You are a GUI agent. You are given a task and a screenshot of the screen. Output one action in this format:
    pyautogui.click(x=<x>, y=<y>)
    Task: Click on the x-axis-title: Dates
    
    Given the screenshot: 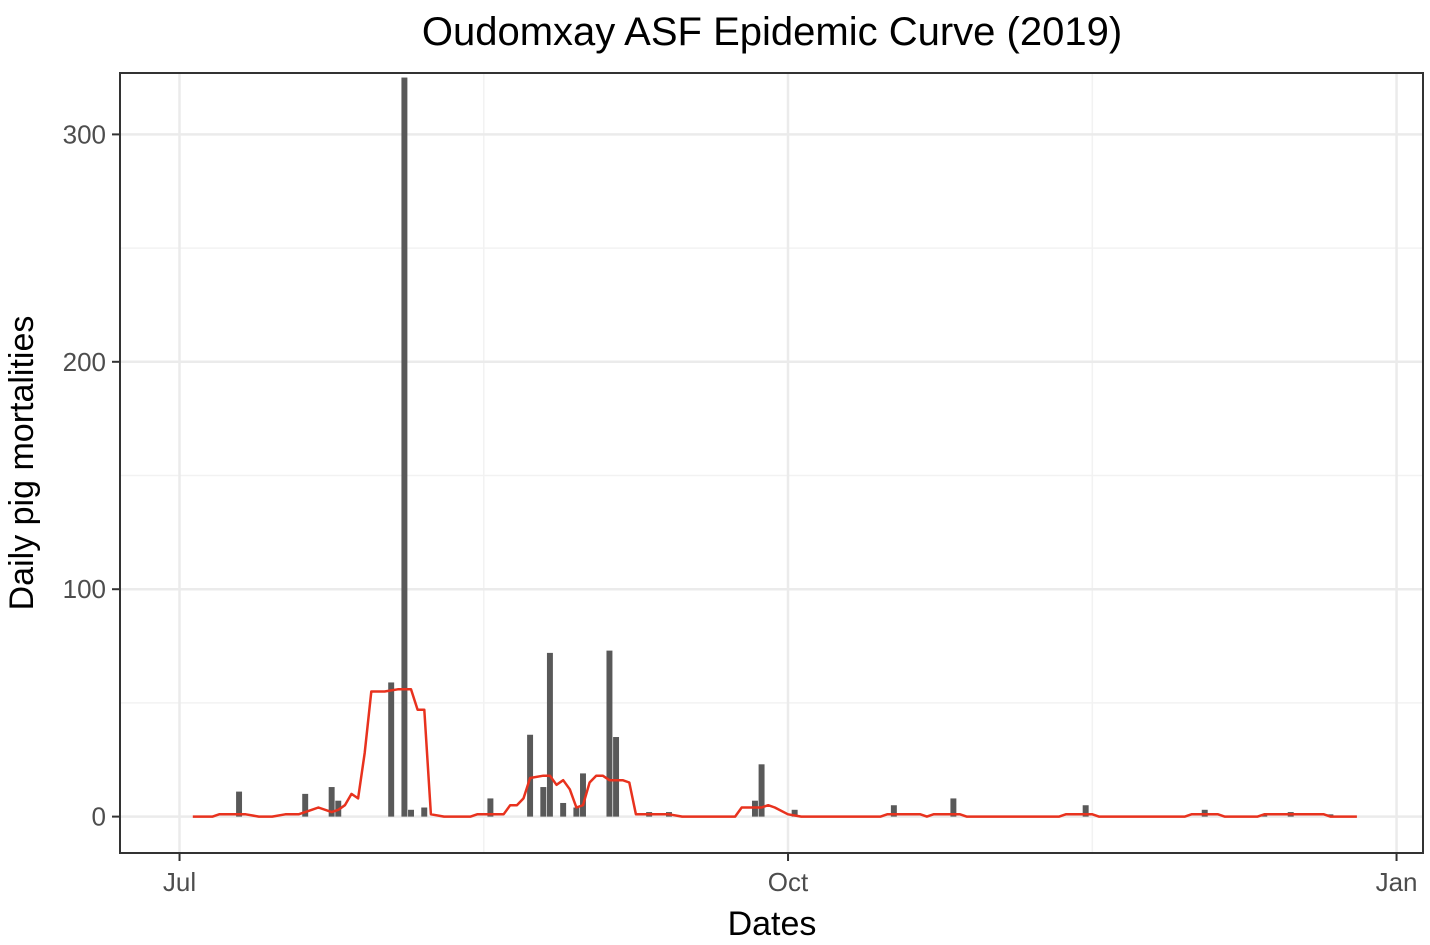 What is the action you would take?
    pyautogui.click(x=772, y=924)
    